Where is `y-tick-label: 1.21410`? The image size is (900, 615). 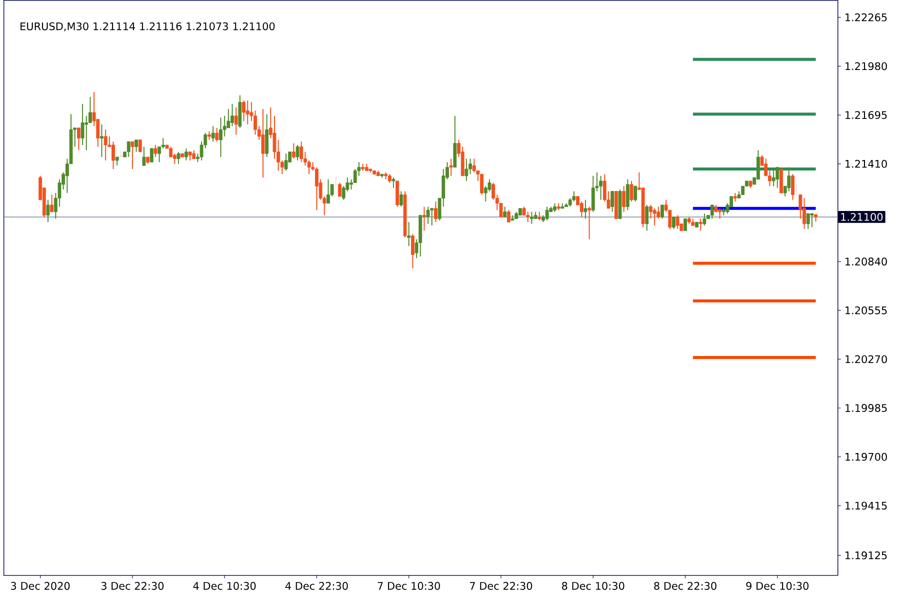 y-tick-label: 1.21410 is located at coordinates (866, 164).